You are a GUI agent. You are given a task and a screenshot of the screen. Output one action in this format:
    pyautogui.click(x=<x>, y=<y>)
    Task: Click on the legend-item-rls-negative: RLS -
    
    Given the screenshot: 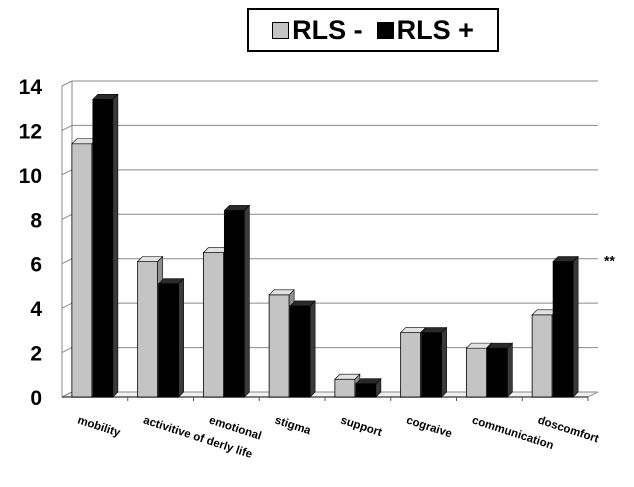 What is the action you would take?
    pyautogui.click(x=317, y=30)
    